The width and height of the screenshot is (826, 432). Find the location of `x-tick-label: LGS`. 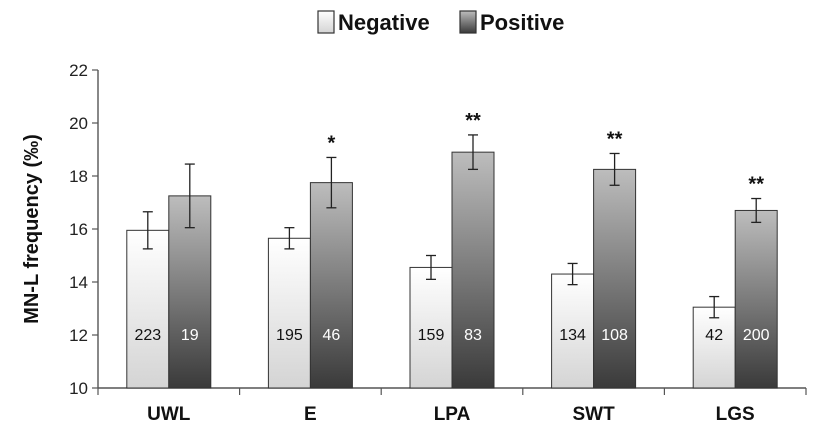

x-tick-label: LGS is located at coordinates (735, 414).